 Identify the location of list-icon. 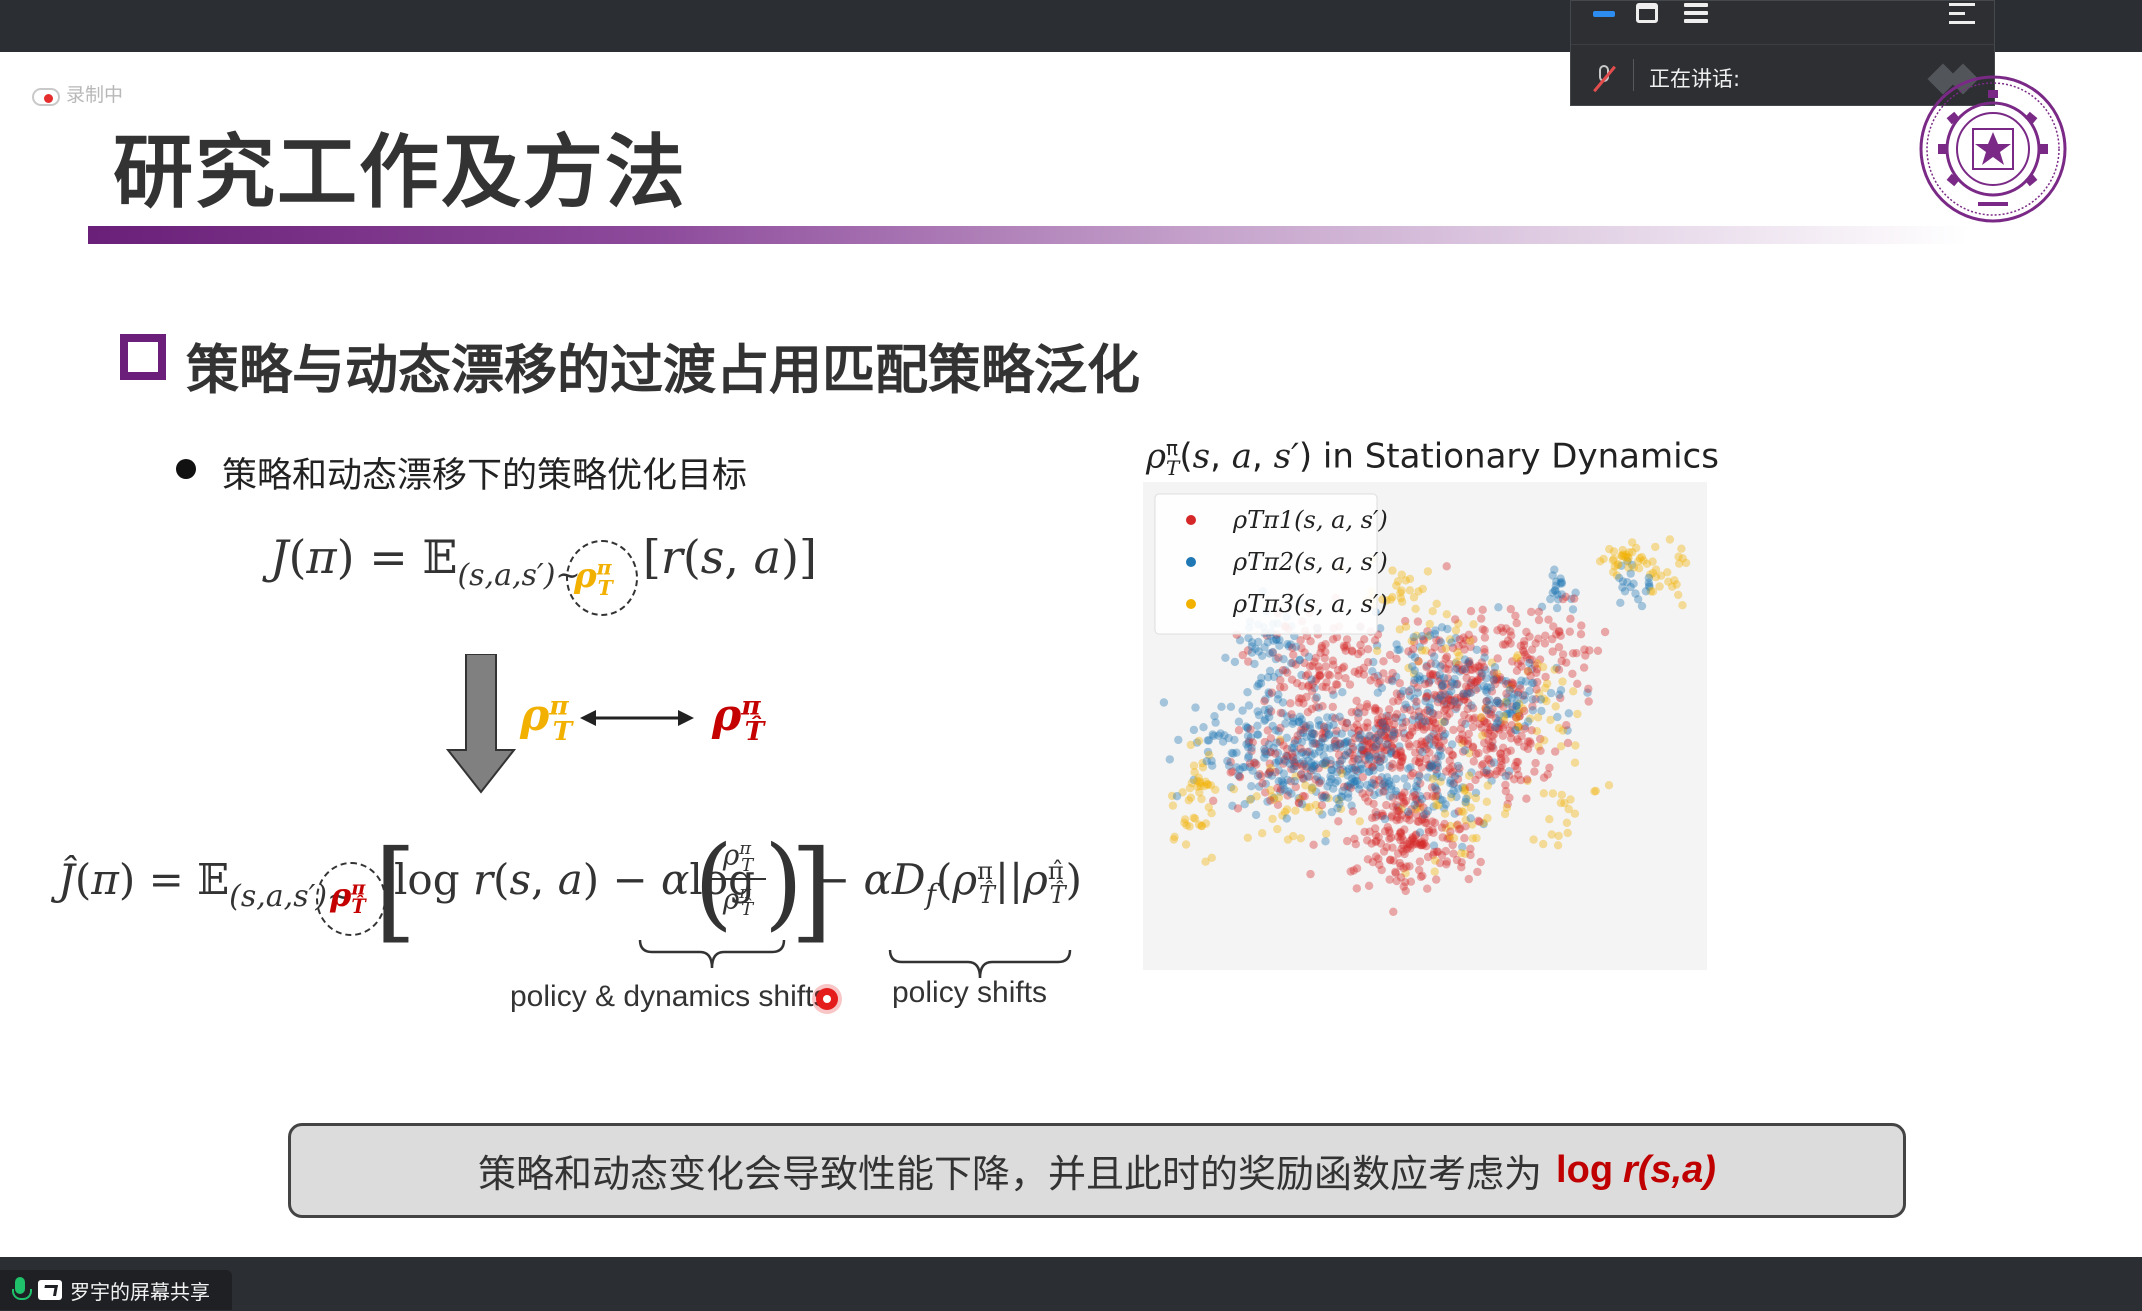
(1696, 14).